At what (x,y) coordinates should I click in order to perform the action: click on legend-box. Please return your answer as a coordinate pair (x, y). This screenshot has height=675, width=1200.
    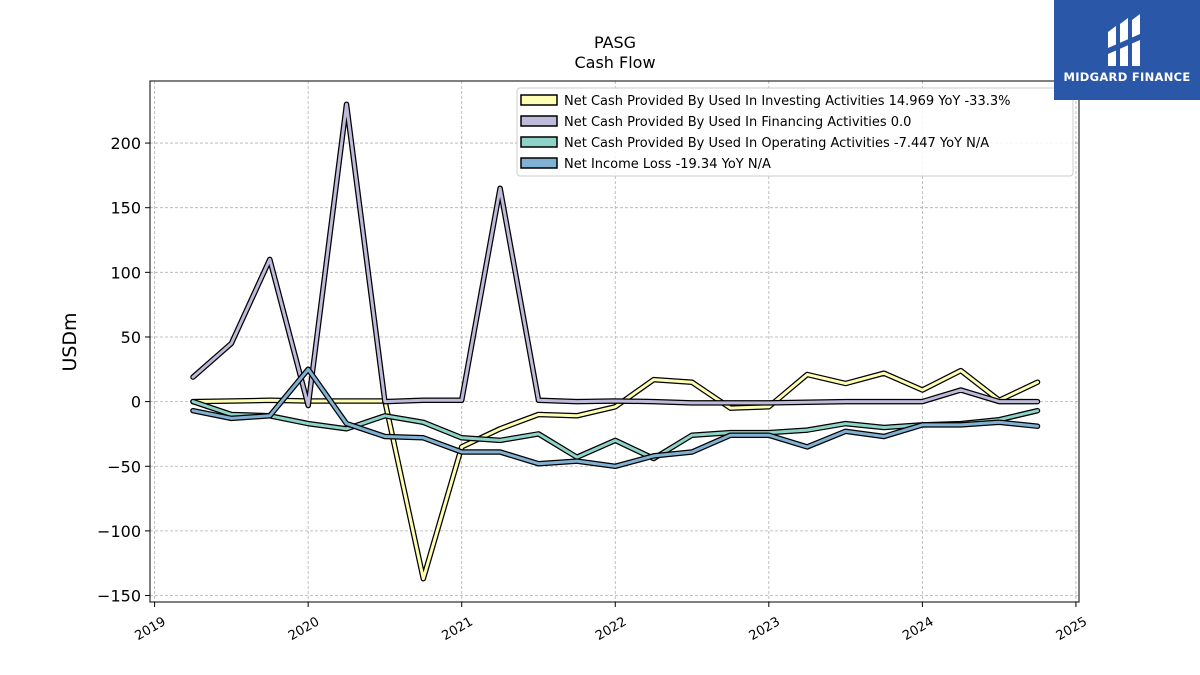
    Looking at the image, I should click on (795, 132).